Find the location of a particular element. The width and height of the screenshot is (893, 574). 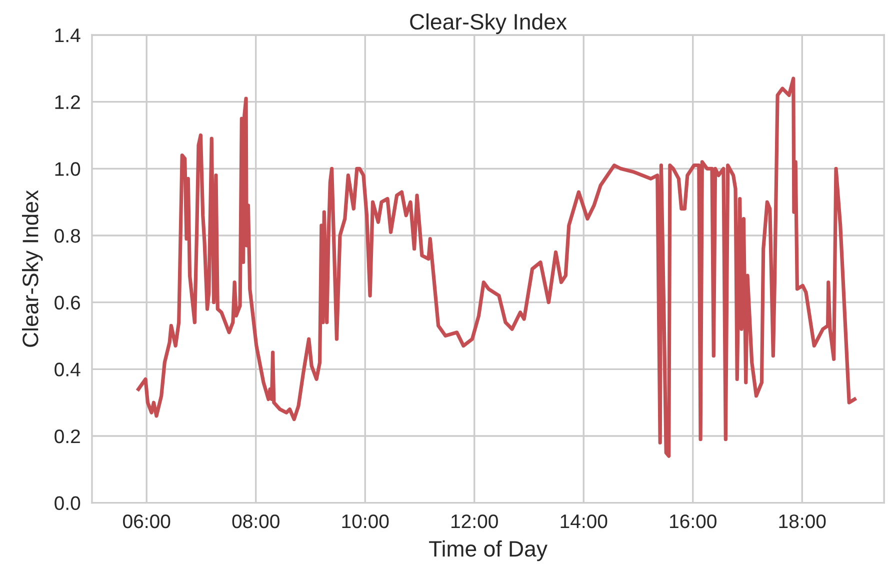

y-tick-label: 0.4 is located at coordinates (67, 369).